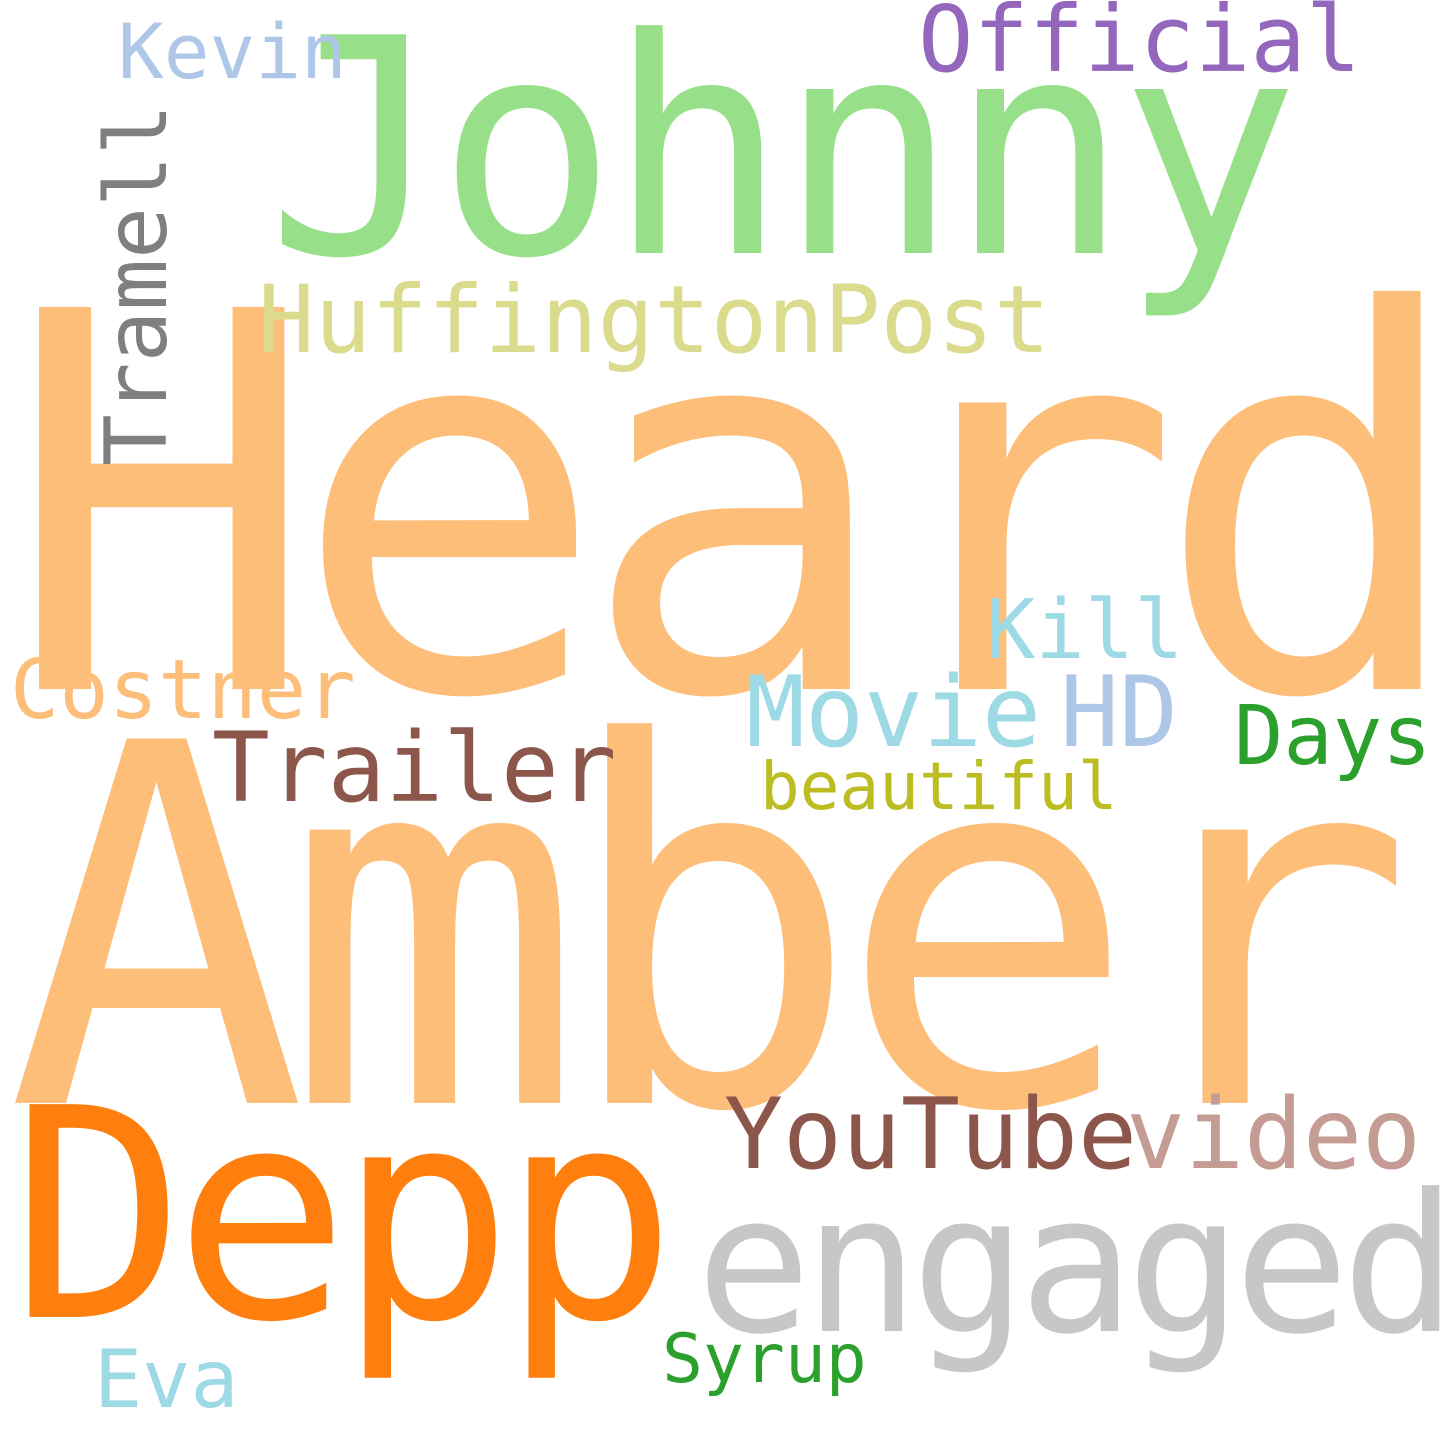  I want to click on word-costner: Costner, so click(183, 690).